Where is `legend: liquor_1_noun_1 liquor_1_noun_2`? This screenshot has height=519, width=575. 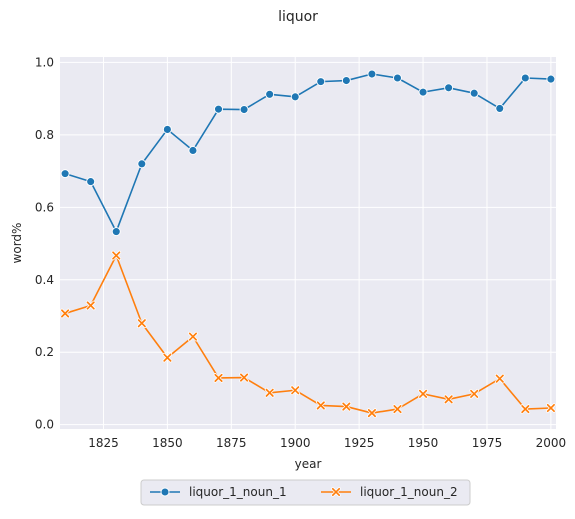 legend: liquor_1_noun_1 liquor_1_noun_2 is located at coordinates (305, 492).